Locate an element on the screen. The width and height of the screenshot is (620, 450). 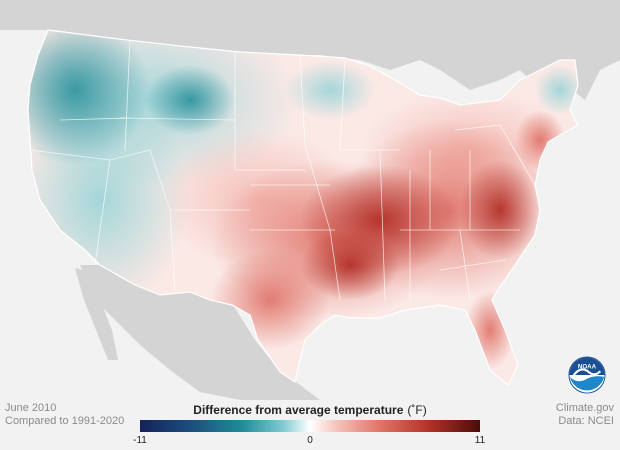
legend-mid-label: 0 is located at coordinates (310, 440).